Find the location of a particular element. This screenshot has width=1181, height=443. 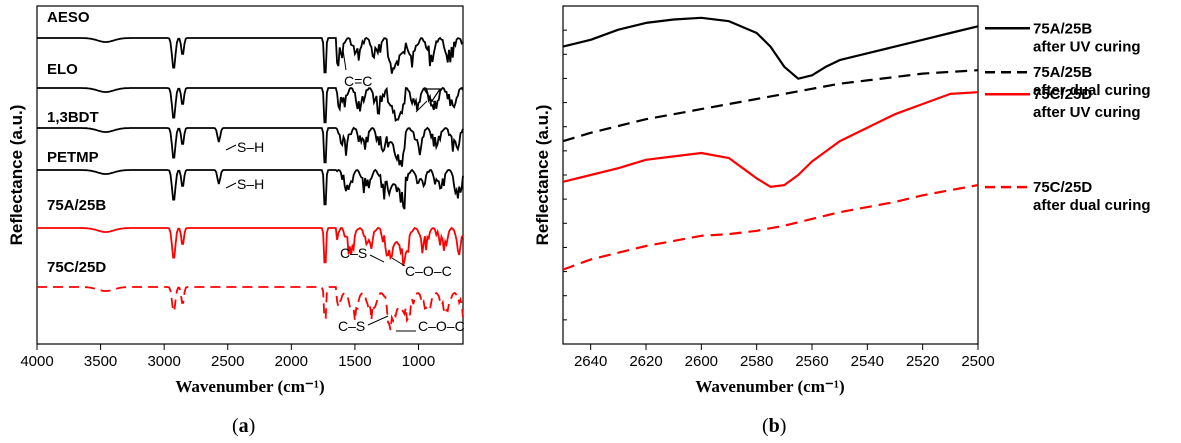

panel-b-letter: b is located at coordinates (774, 426).